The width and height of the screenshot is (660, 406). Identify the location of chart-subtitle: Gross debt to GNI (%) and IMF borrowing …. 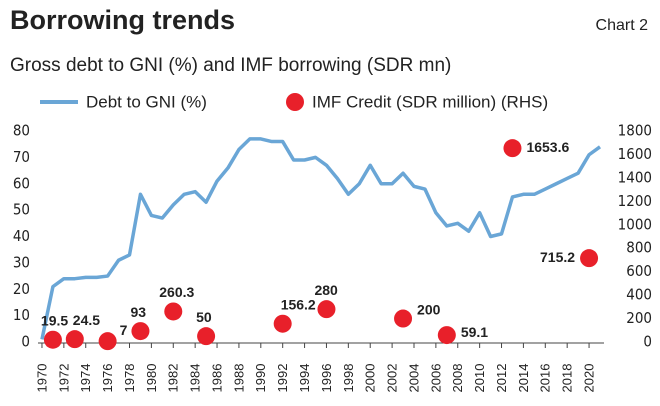
(230, 65).